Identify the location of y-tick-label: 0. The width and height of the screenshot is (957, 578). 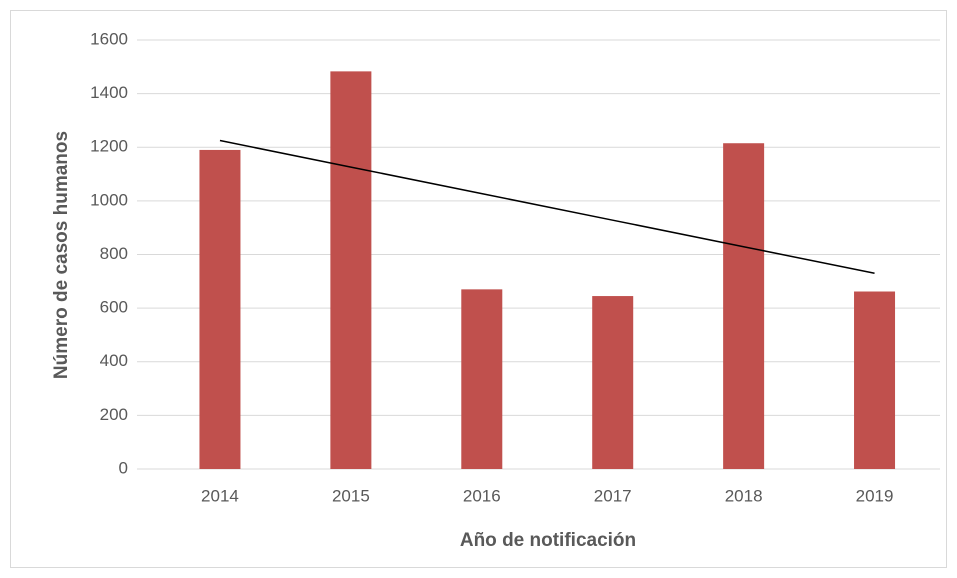
(123, 467).